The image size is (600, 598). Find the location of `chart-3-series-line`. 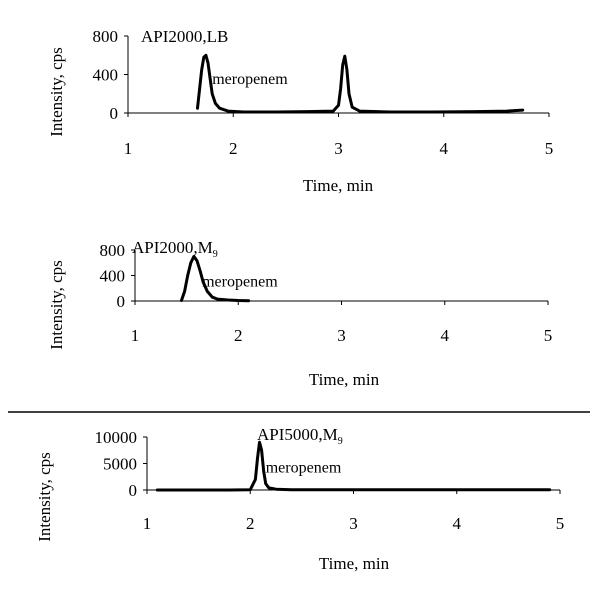

chart-3-series-line is located at coordinates (353, 466).